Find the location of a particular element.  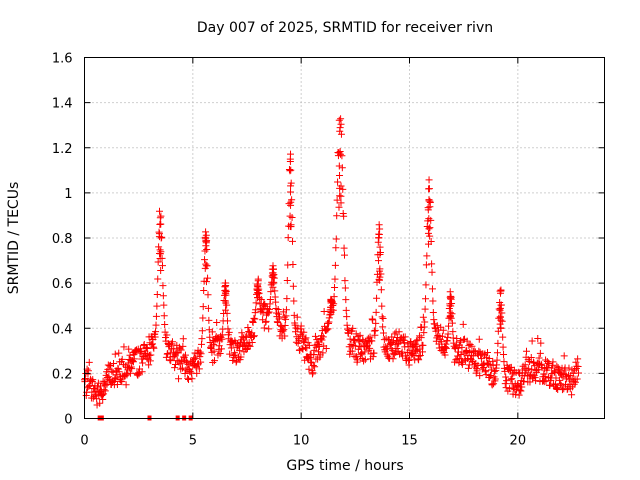

x-tick-label: 20 is located at coordinates (518, 441).